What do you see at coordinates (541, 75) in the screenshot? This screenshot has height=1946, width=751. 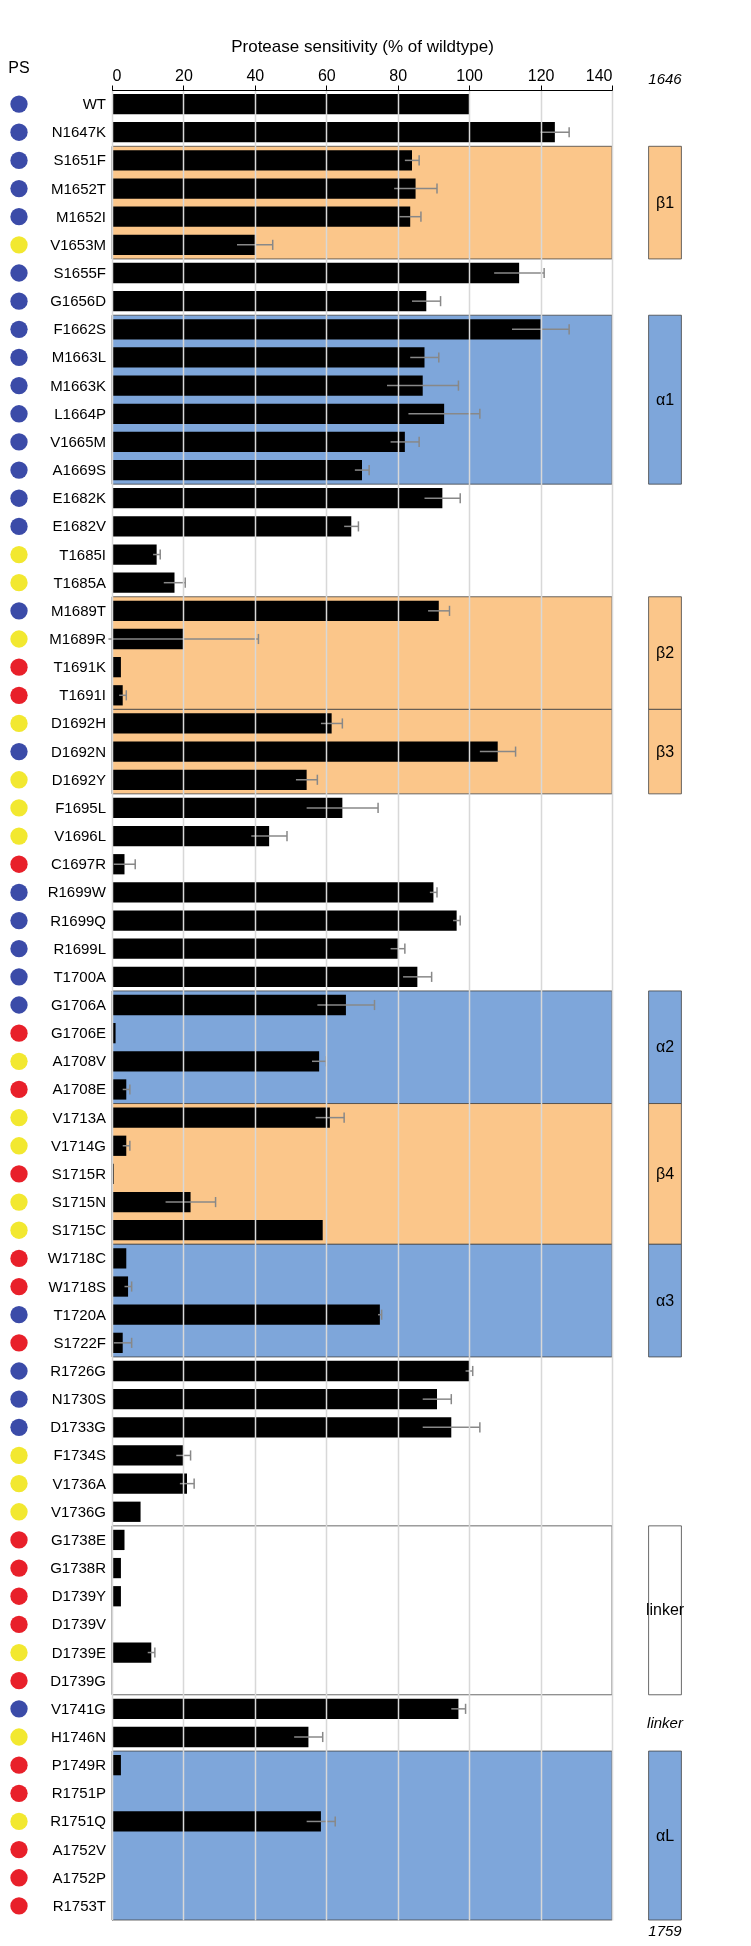 I see `x-tick-label: 120` at bounding box center [541, 75].